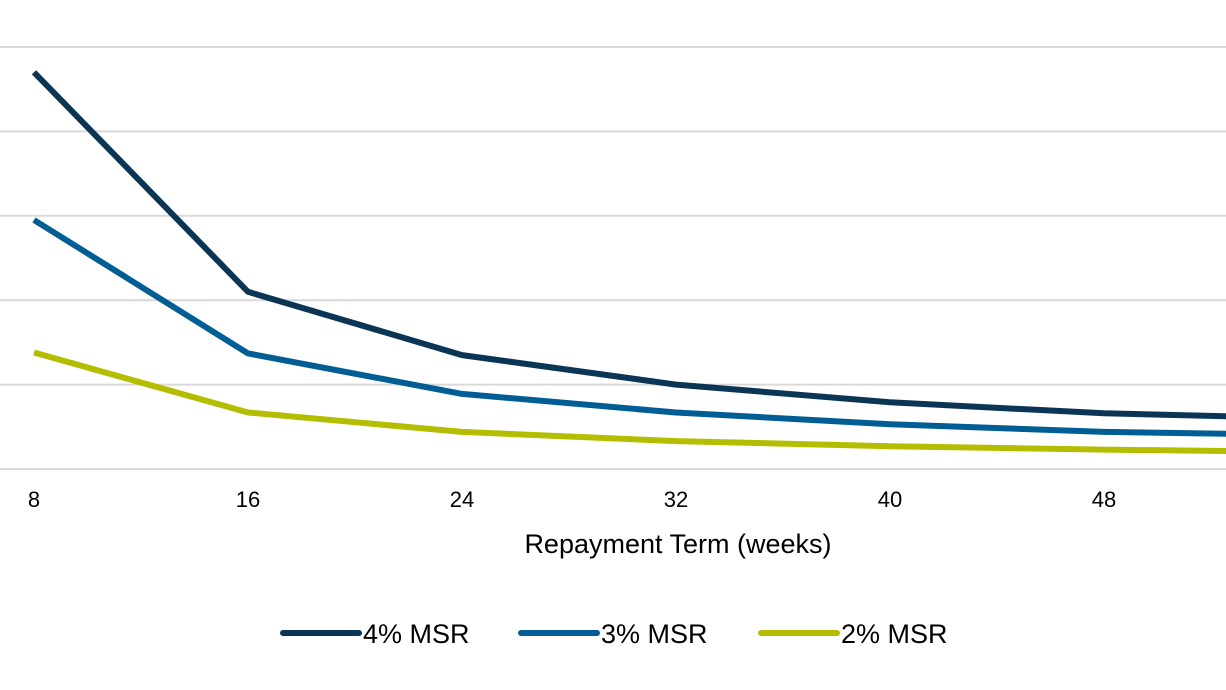  I want to click on x-tick-label: 16, so click(248, 499).